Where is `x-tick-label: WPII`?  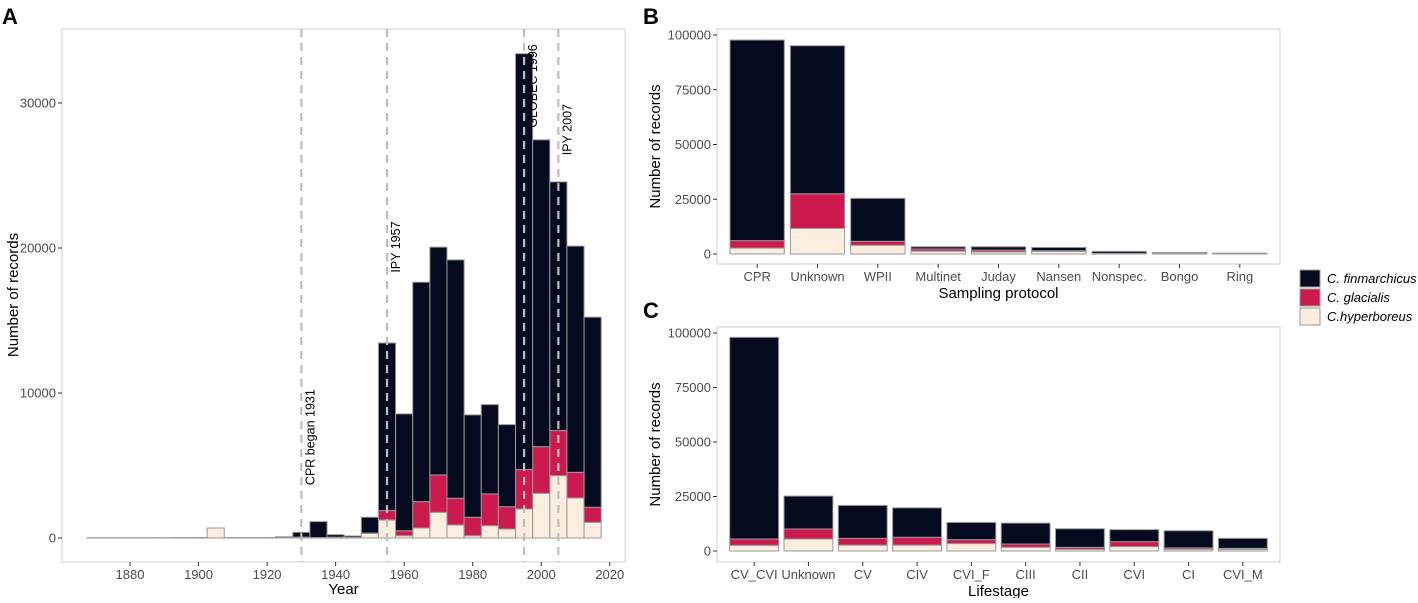
x-tick-label: WPII is located at coordinates (878, 276).